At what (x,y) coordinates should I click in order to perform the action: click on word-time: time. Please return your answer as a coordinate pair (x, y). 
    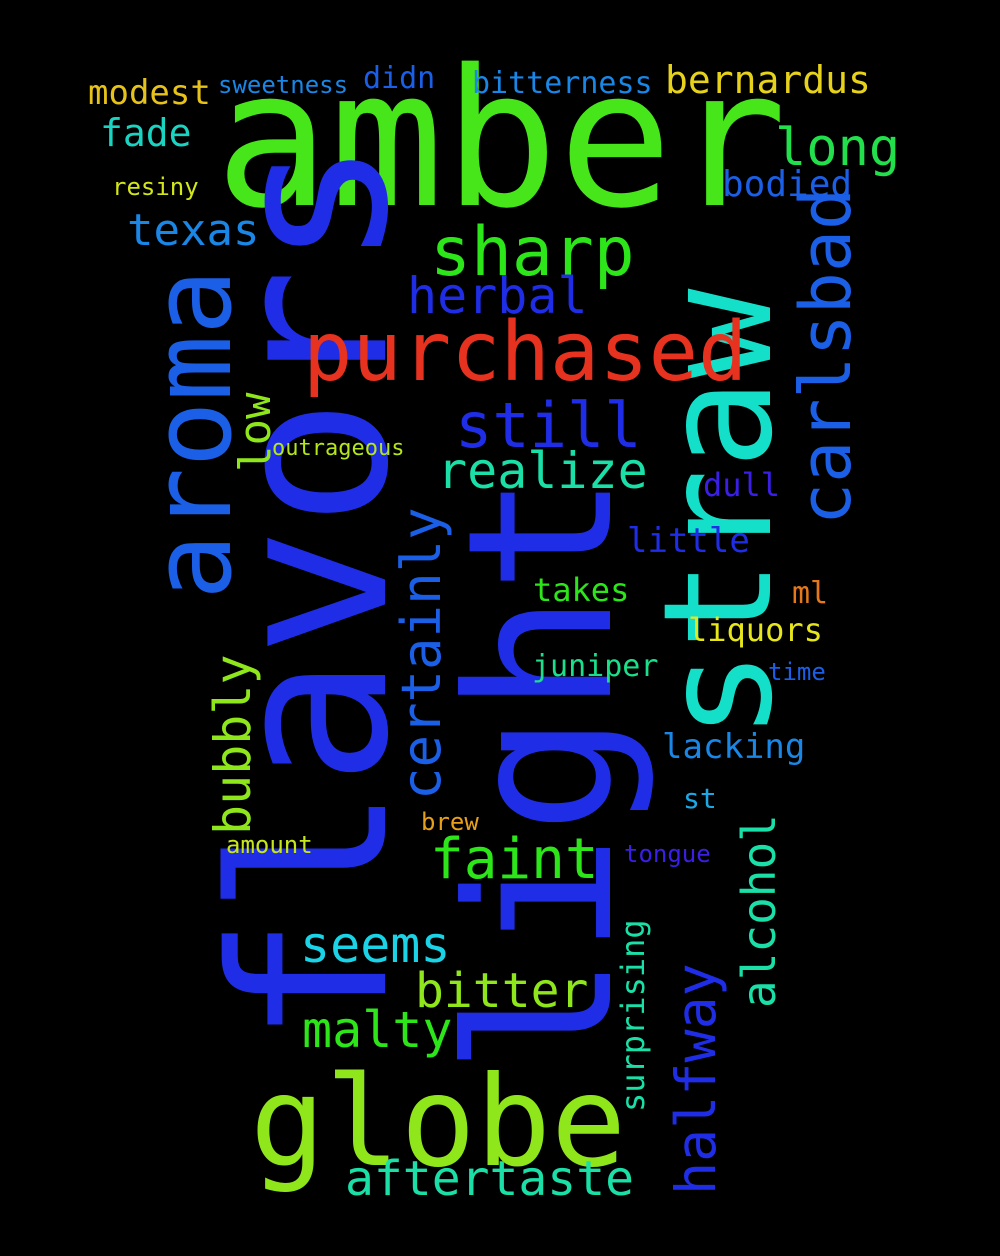
    Looking at the image, I should click on (797, 672).